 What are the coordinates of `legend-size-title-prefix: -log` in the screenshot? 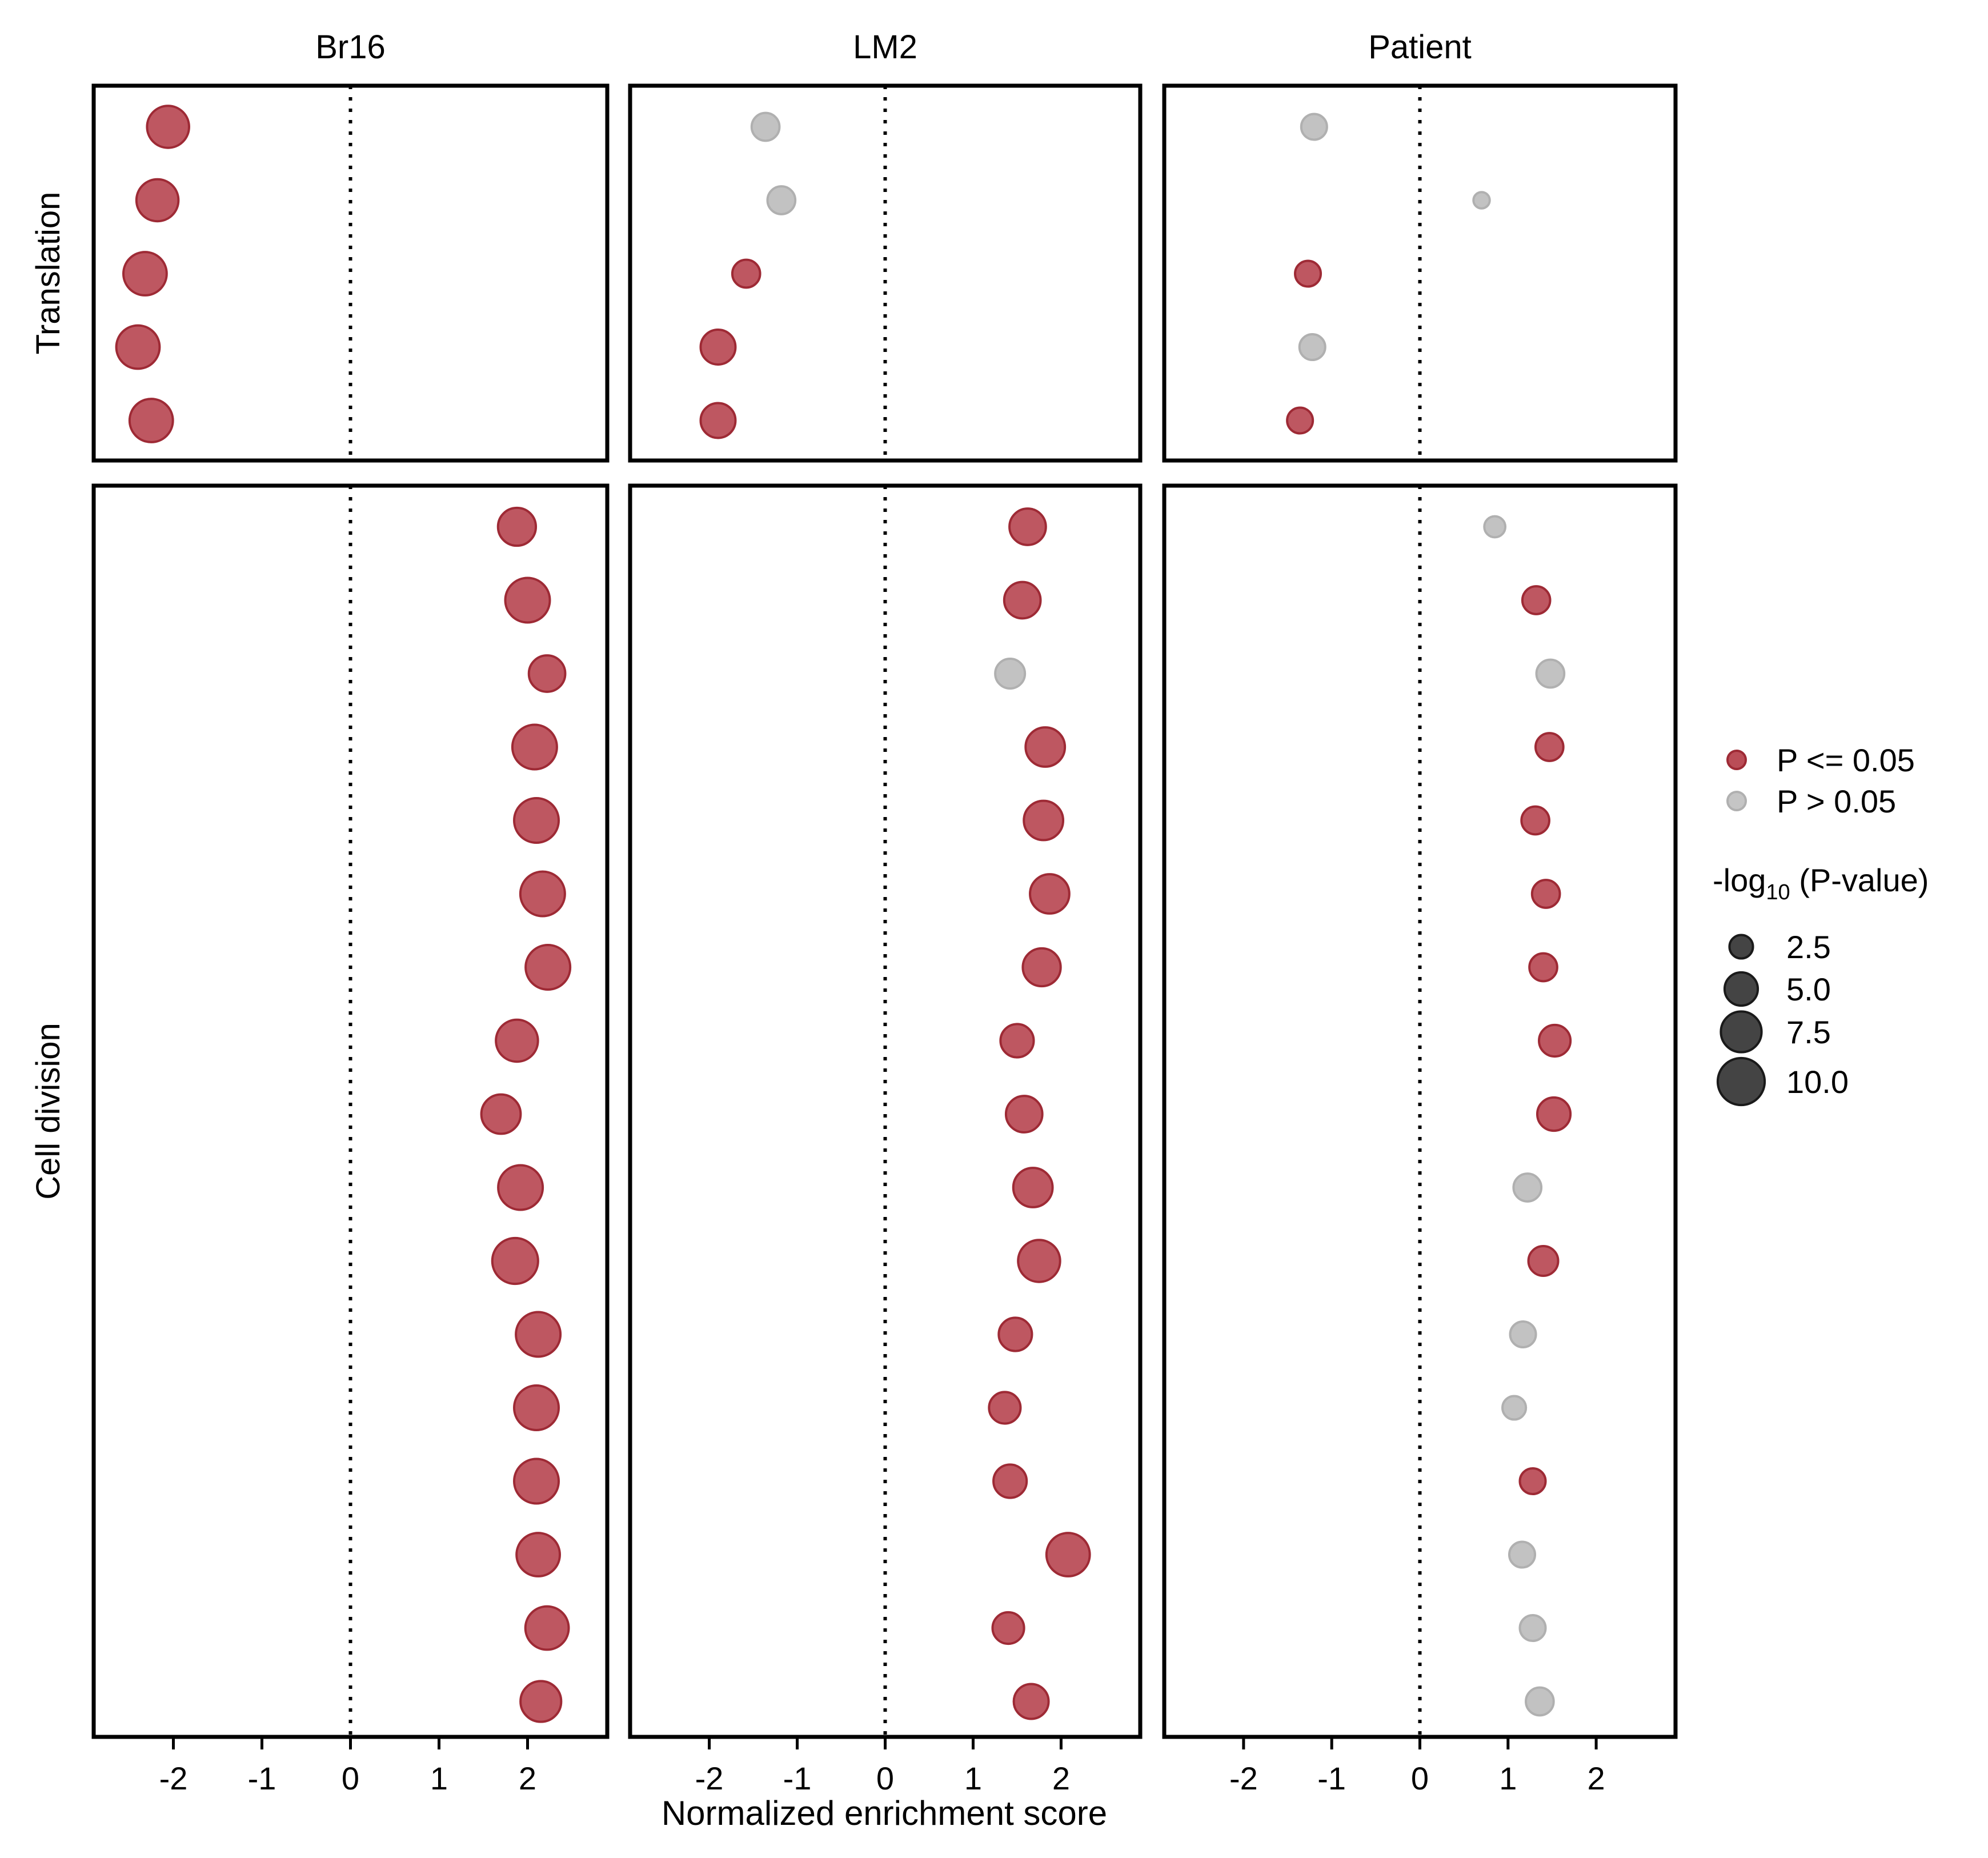 It's located at (1739, 880).